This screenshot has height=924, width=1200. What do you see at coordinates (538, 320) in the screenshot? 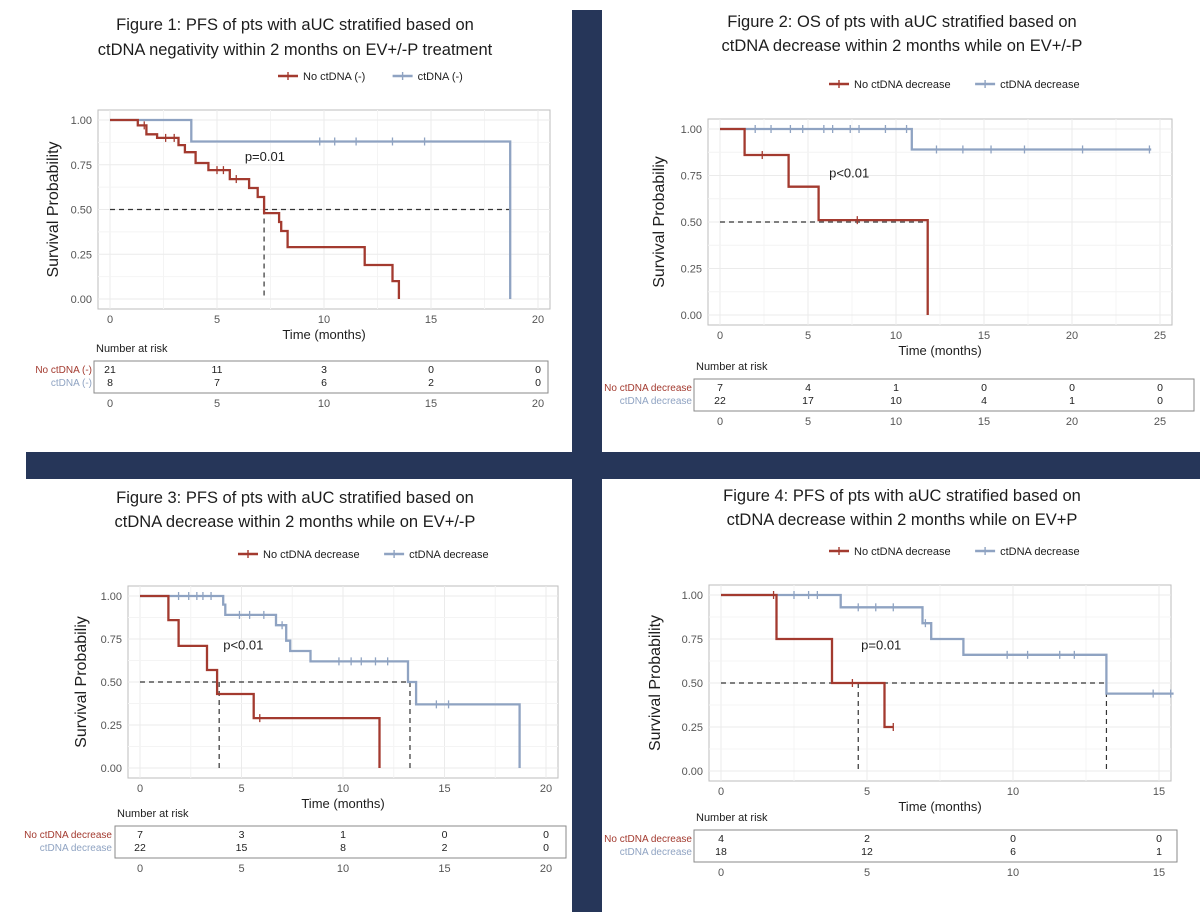
I see `figure-1-x-tick-label: 20` at bounding box center [538, 320].